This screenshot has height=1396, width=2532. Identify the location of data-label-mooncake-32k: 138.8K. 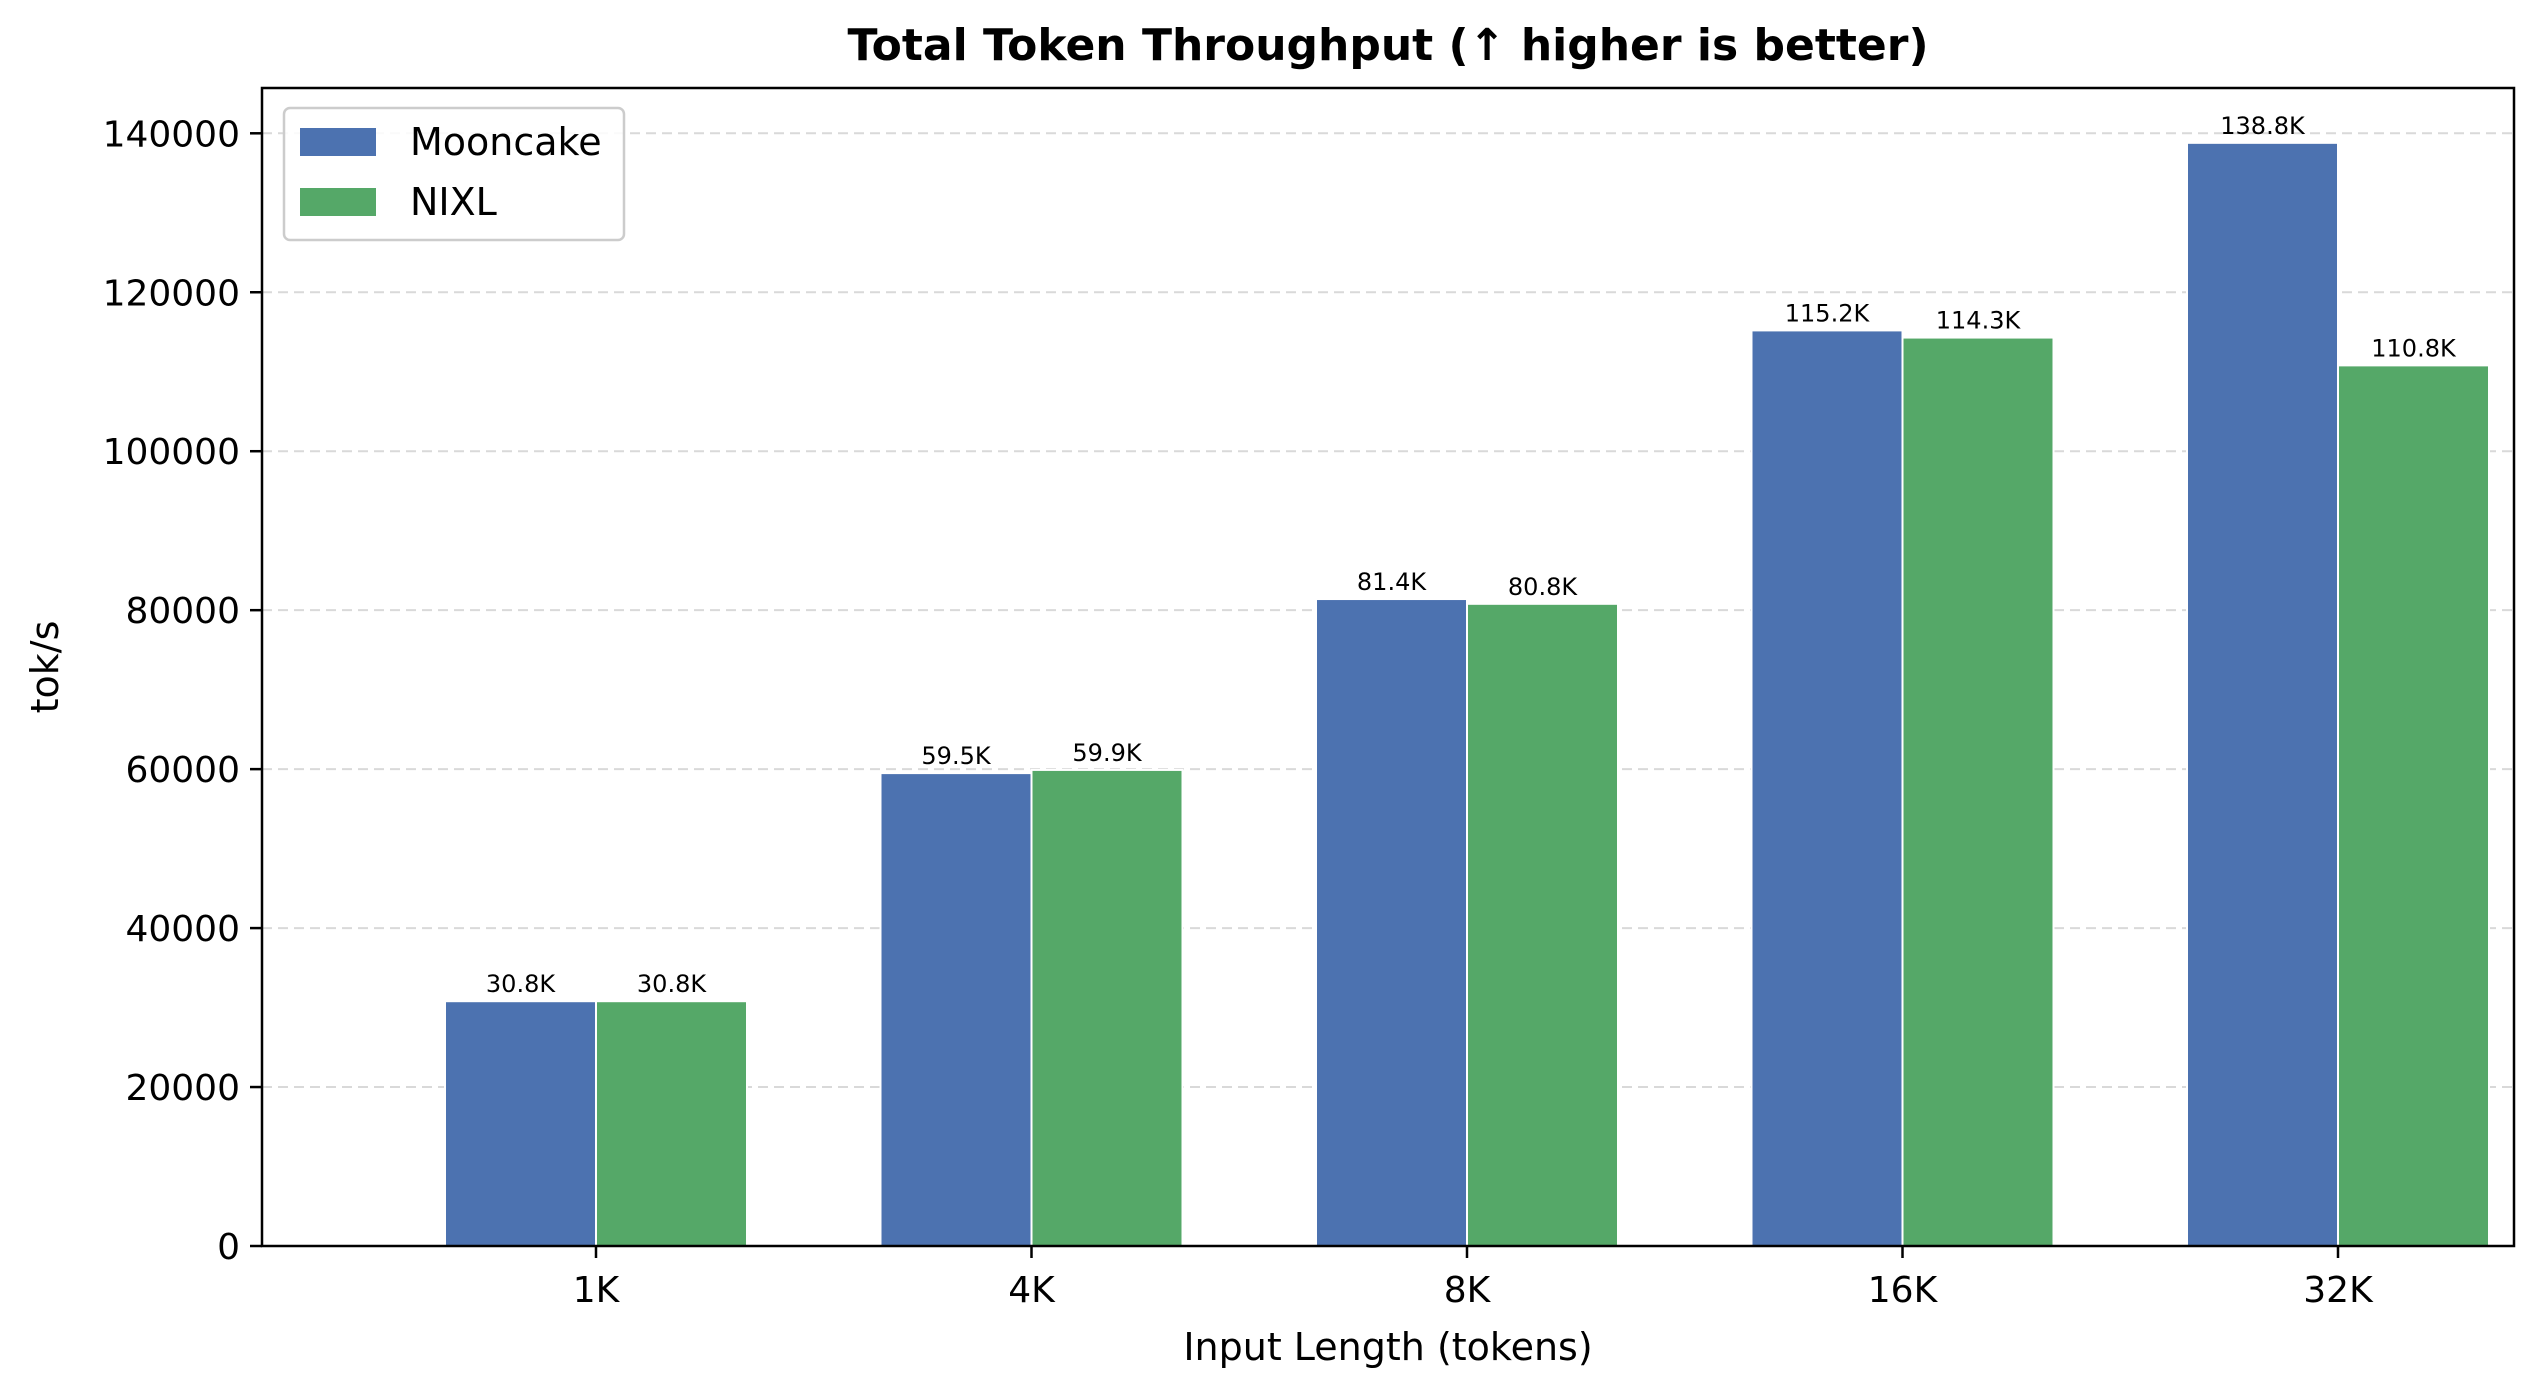
(2263, 126).